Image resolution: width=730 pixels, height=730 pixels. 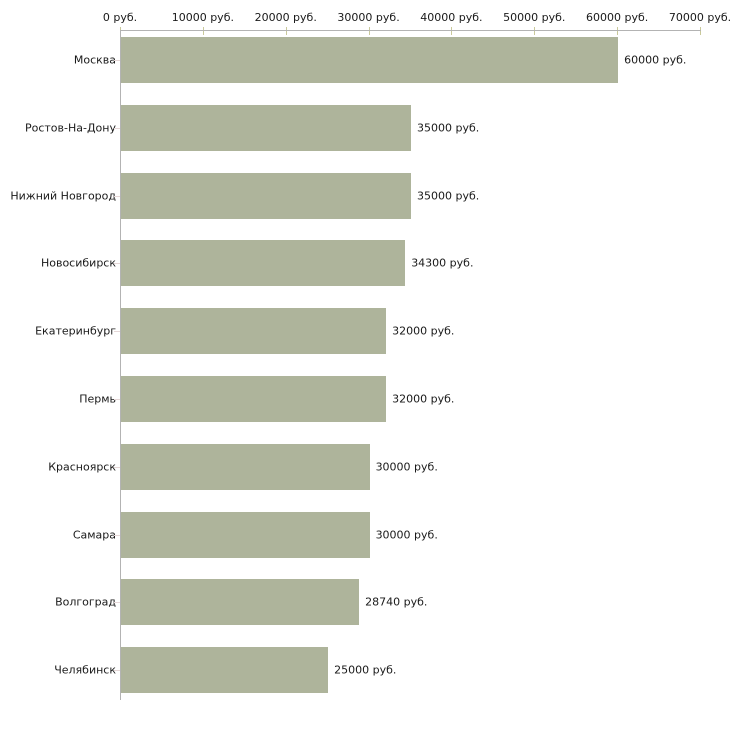 I want to click on value-label: 34300 руб., so click(x=442, y=263).